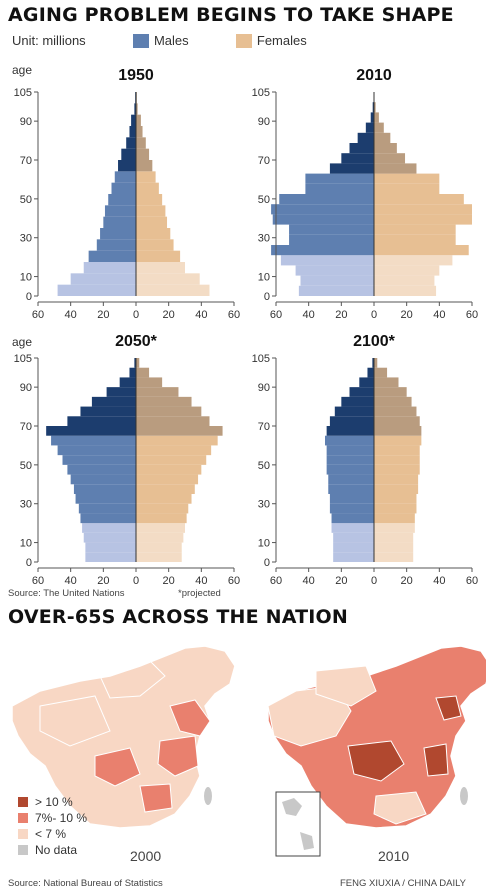 The width and height of the screenshot is (486, 894). Describe the element at coordinates (199, 593) in the screenshot. I see `projected-note: *projected` at that location.